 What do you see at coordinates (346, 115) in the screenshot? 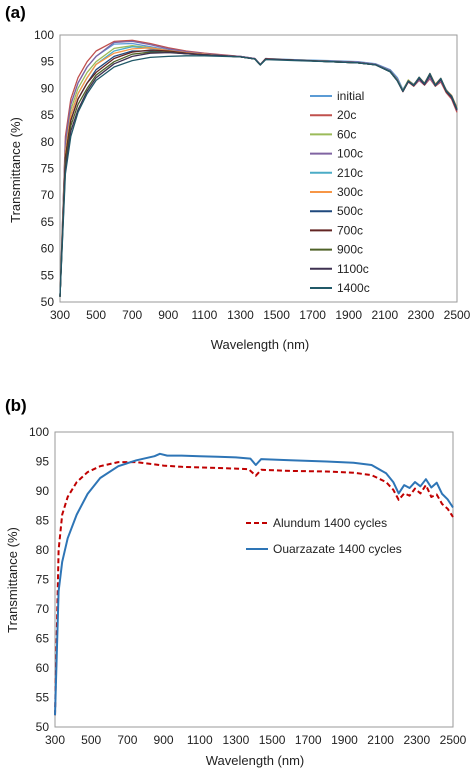
I see `legend-label: 20c` at bounding box center [346, 115].